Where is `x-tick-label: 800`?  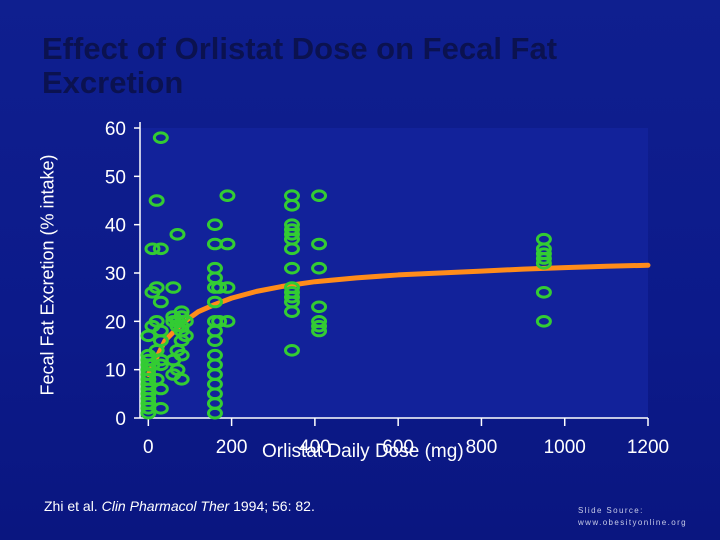
x-tick-label: 800 is located at coordinates (482, 447).